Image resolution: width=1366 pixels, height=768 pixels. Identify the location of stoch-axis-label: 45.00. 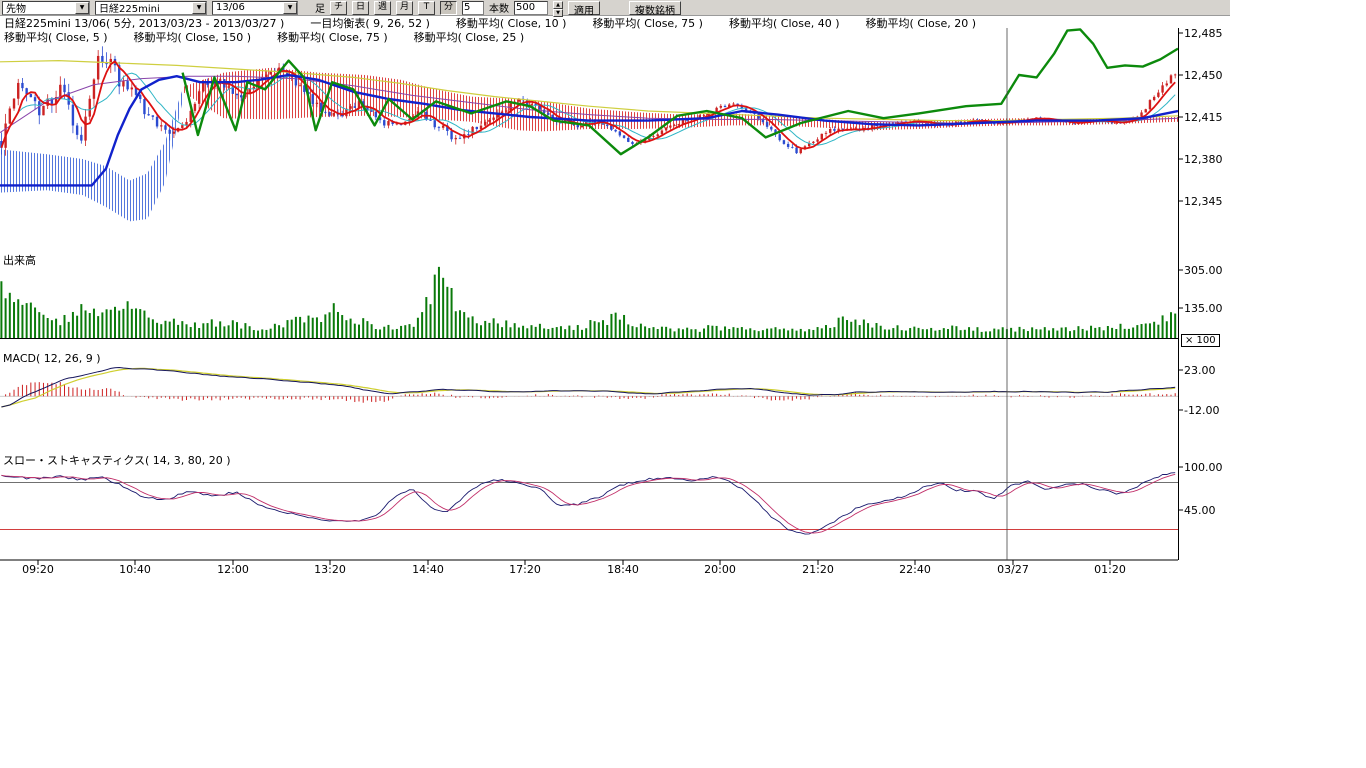
(1200, 510).